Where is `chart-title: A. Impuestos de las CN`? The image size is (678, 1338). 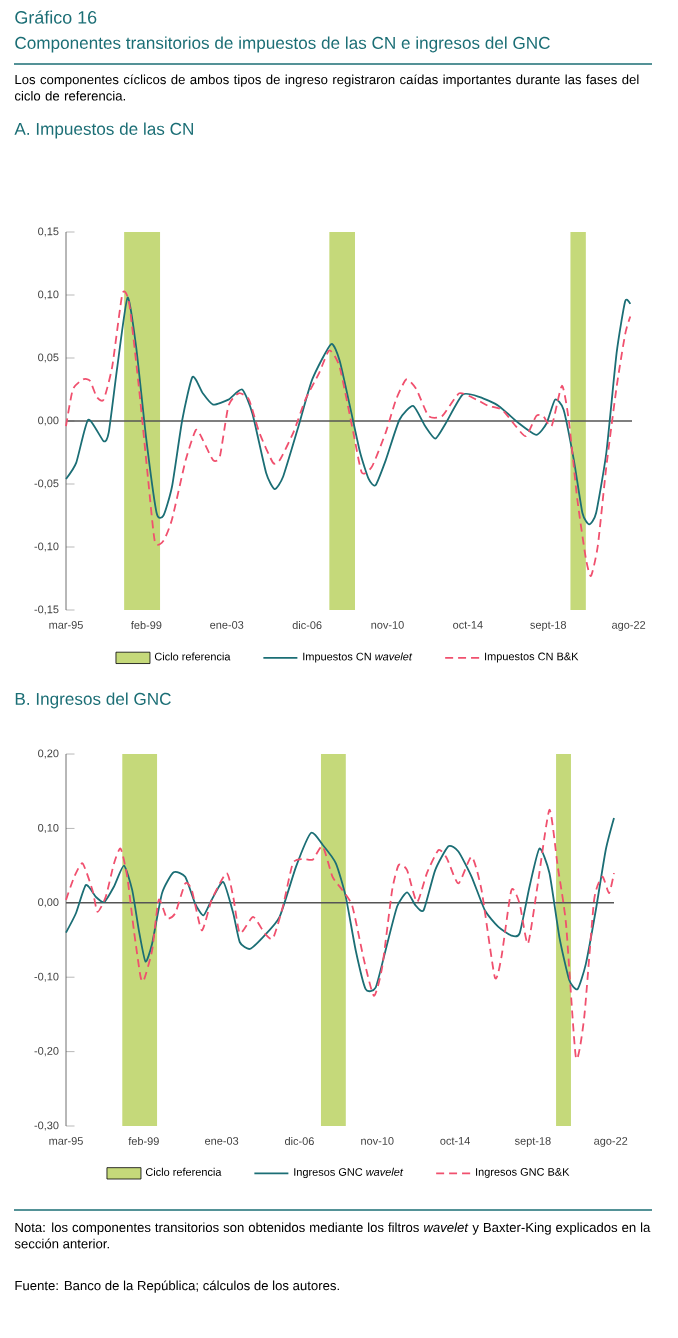 chart-title: A. Impuestos de las CN is located at coordinates (103, 130).